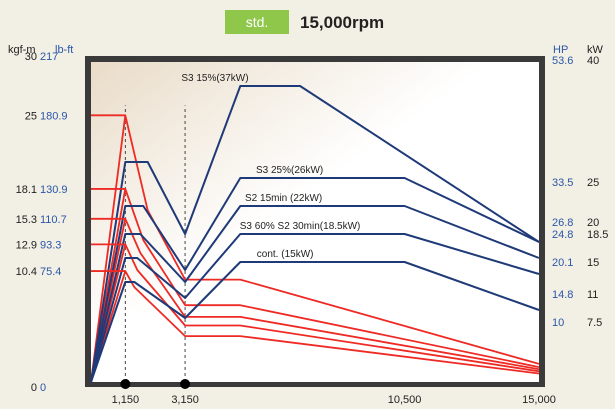 The image size is (615, 409). Describe the element at coordinates (43, 388) in the screenshot. I see `left-tick-lbft-0: 0` at that location.